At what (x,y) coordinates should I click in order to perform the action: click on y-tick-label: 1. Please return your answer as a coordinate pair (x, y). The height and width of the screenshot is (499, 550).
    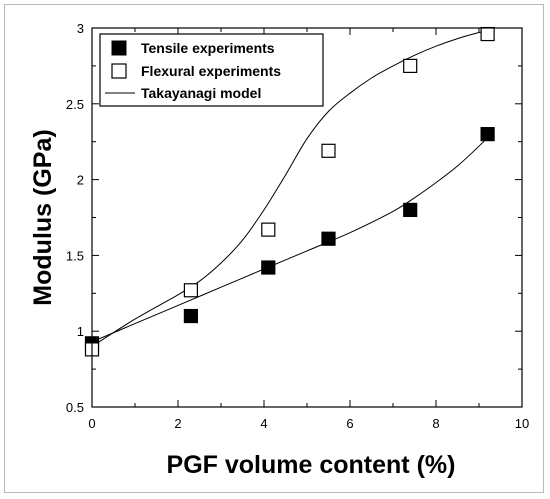
    Looking at the image, I should click on (80, 331).